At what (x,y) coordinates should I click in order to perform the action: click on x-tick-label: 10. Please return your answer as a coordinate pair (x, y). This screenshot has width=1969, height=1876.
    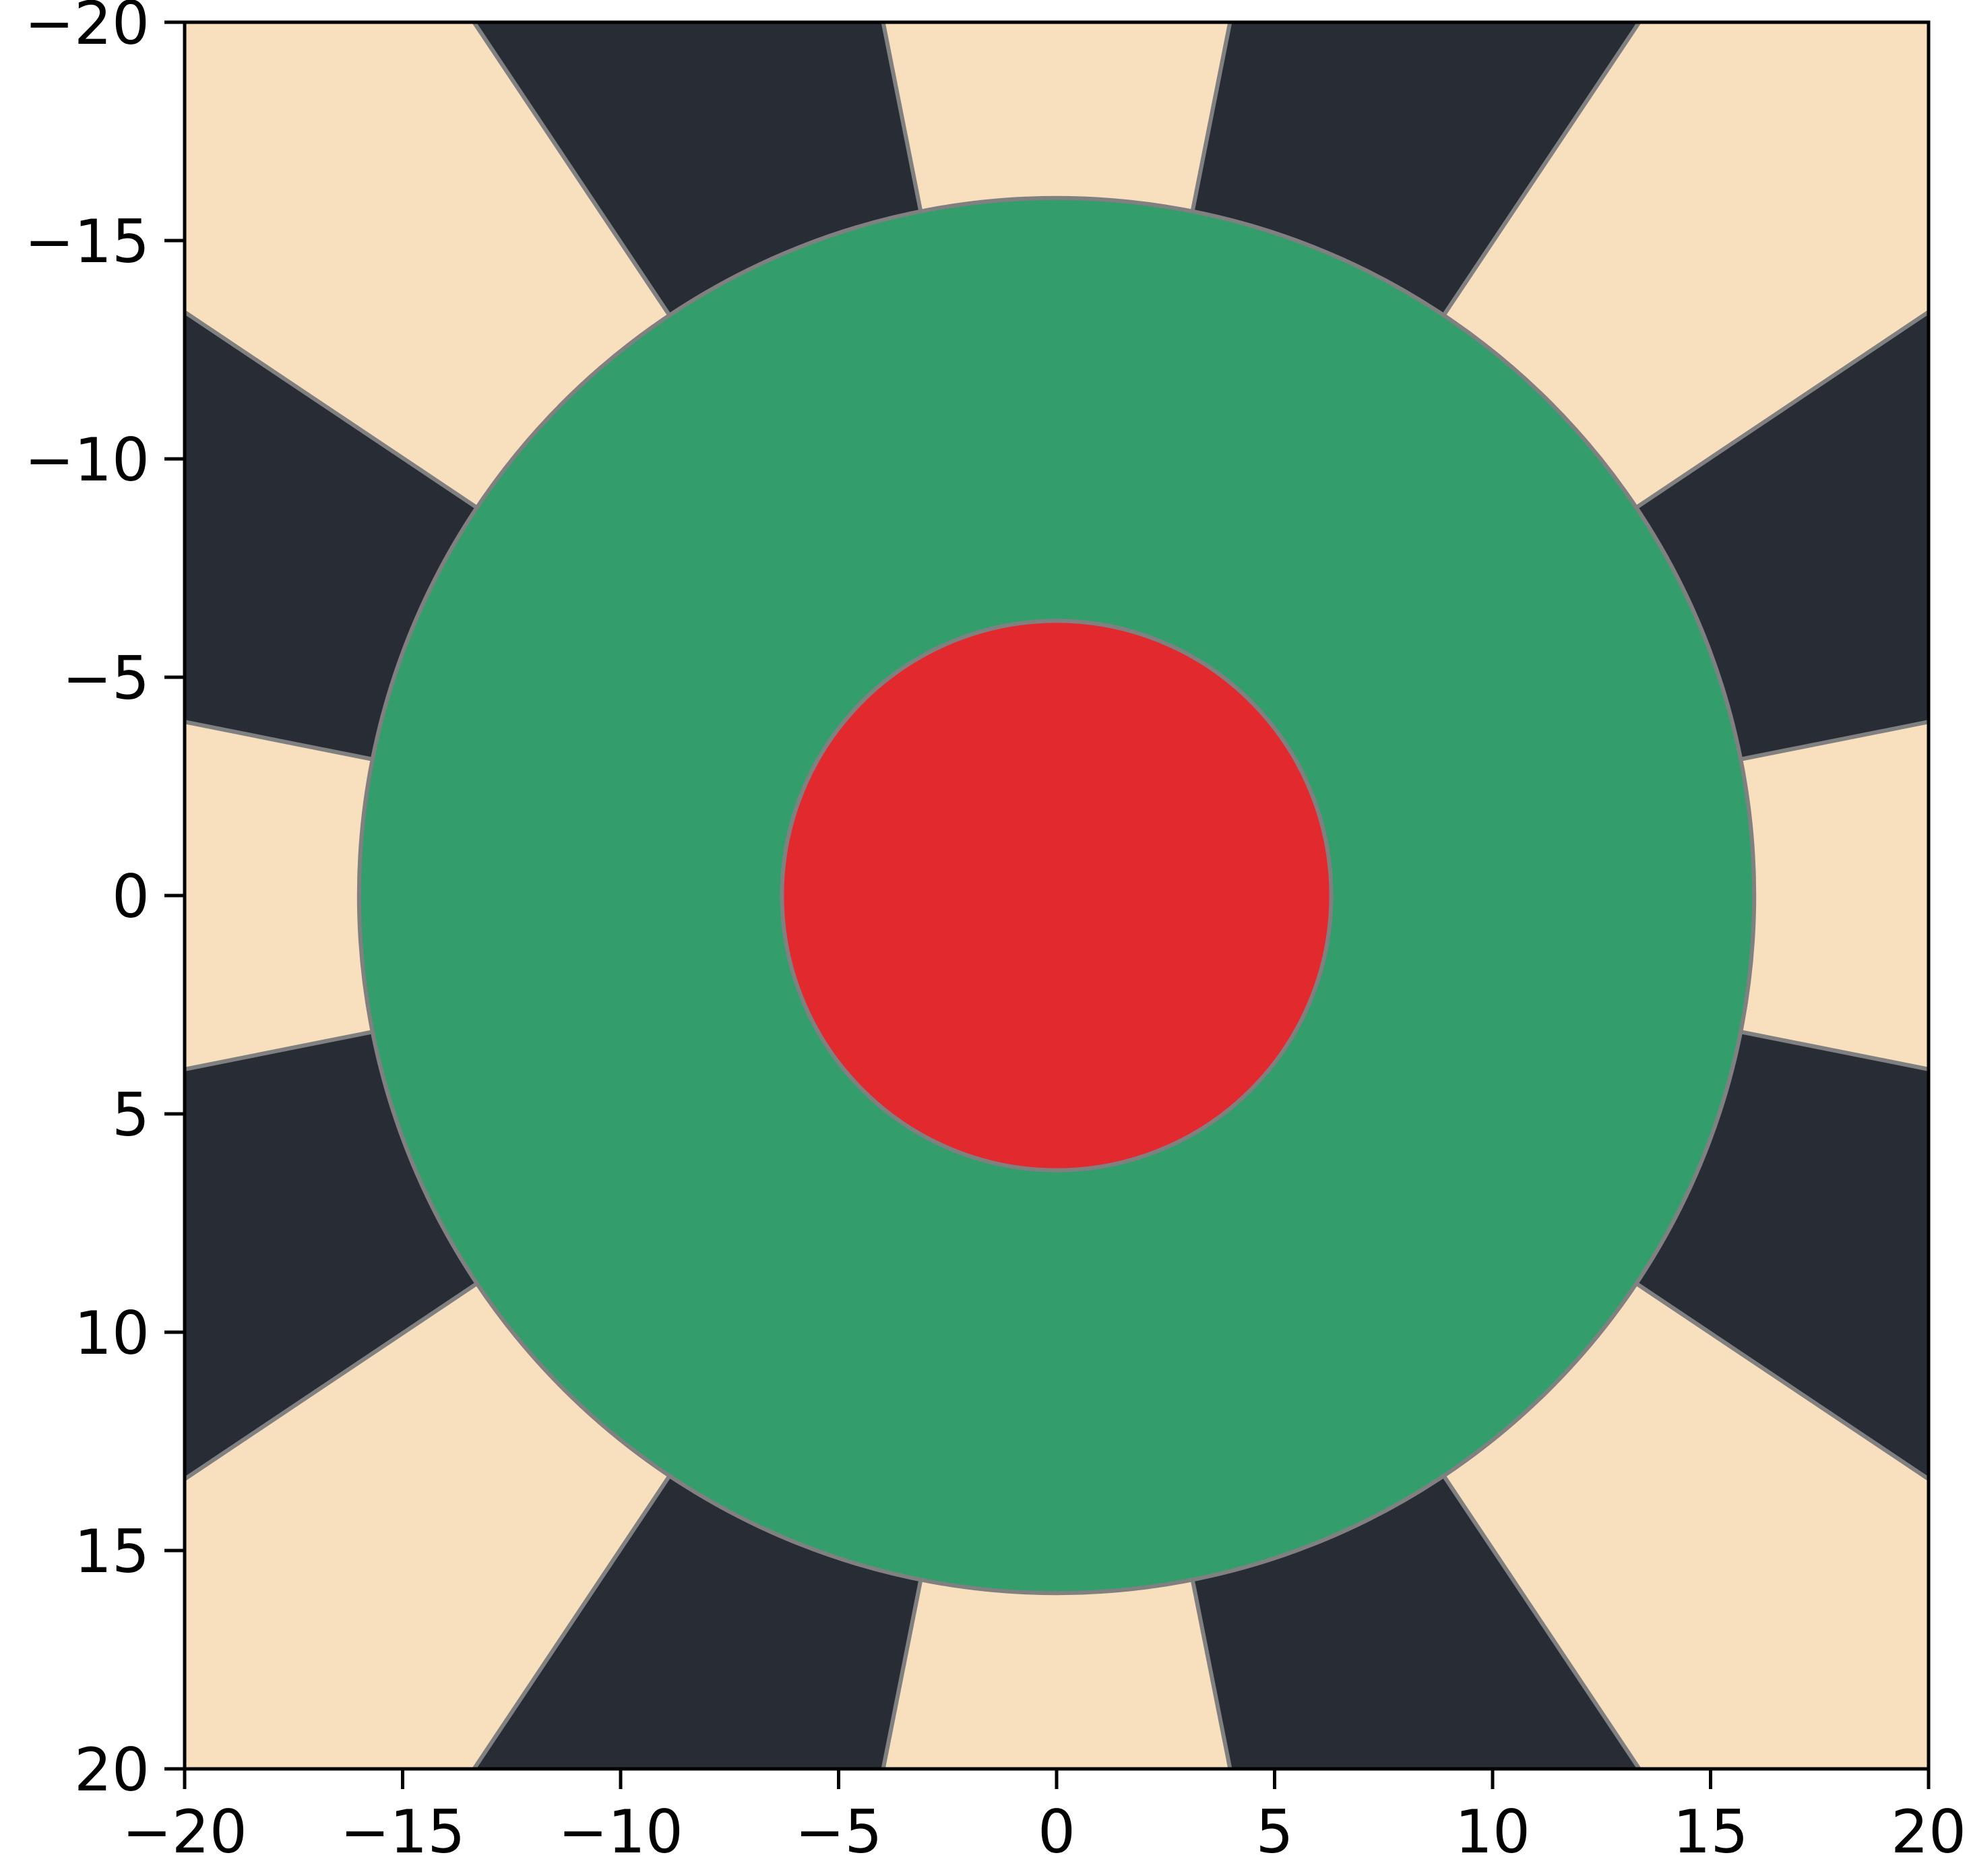
    Looking at the image, I should click on (1493, 1832).